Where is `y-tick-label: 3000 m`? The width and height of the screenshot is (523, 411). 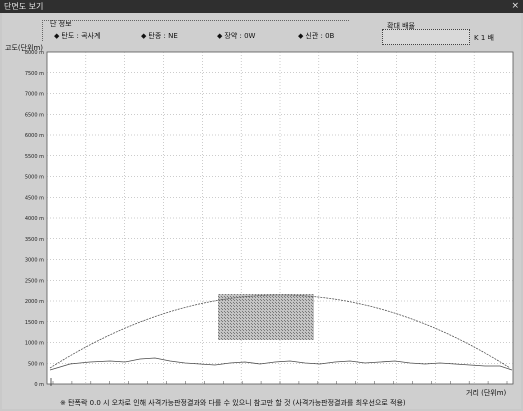
y-tick-label: 3000 m is located at coordinates (34, 261).